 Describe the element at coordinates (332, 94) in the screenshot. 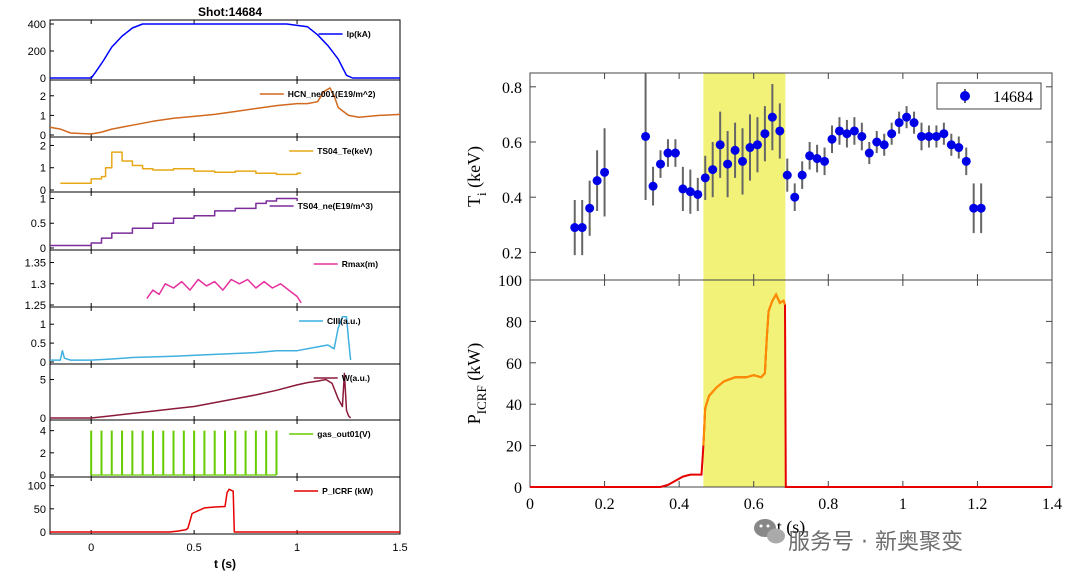

I see `legend-label: HCN_ne001(E19/m^2)` at that location.